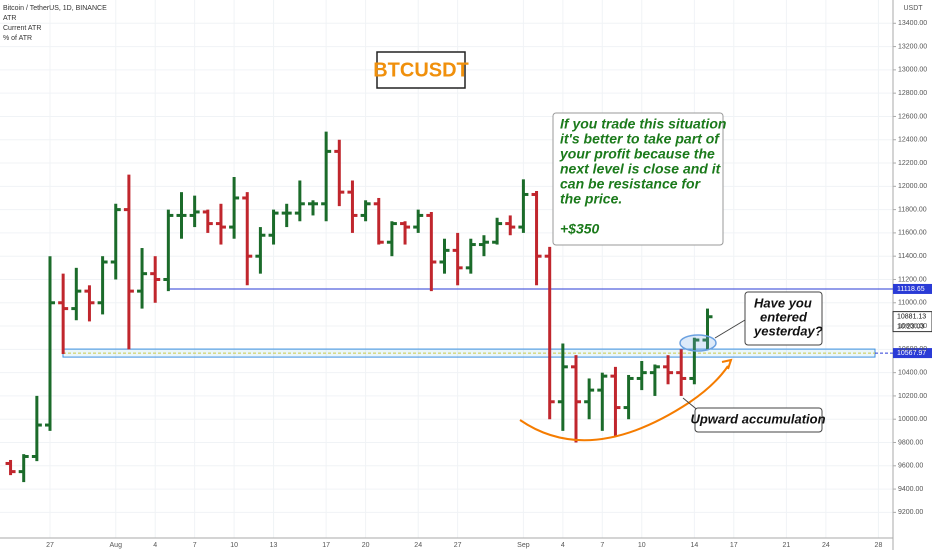  What do you see at coordinates (624, 403) in the screenshot?
I see `accumulation-curve` at bounding box center [624, 403].